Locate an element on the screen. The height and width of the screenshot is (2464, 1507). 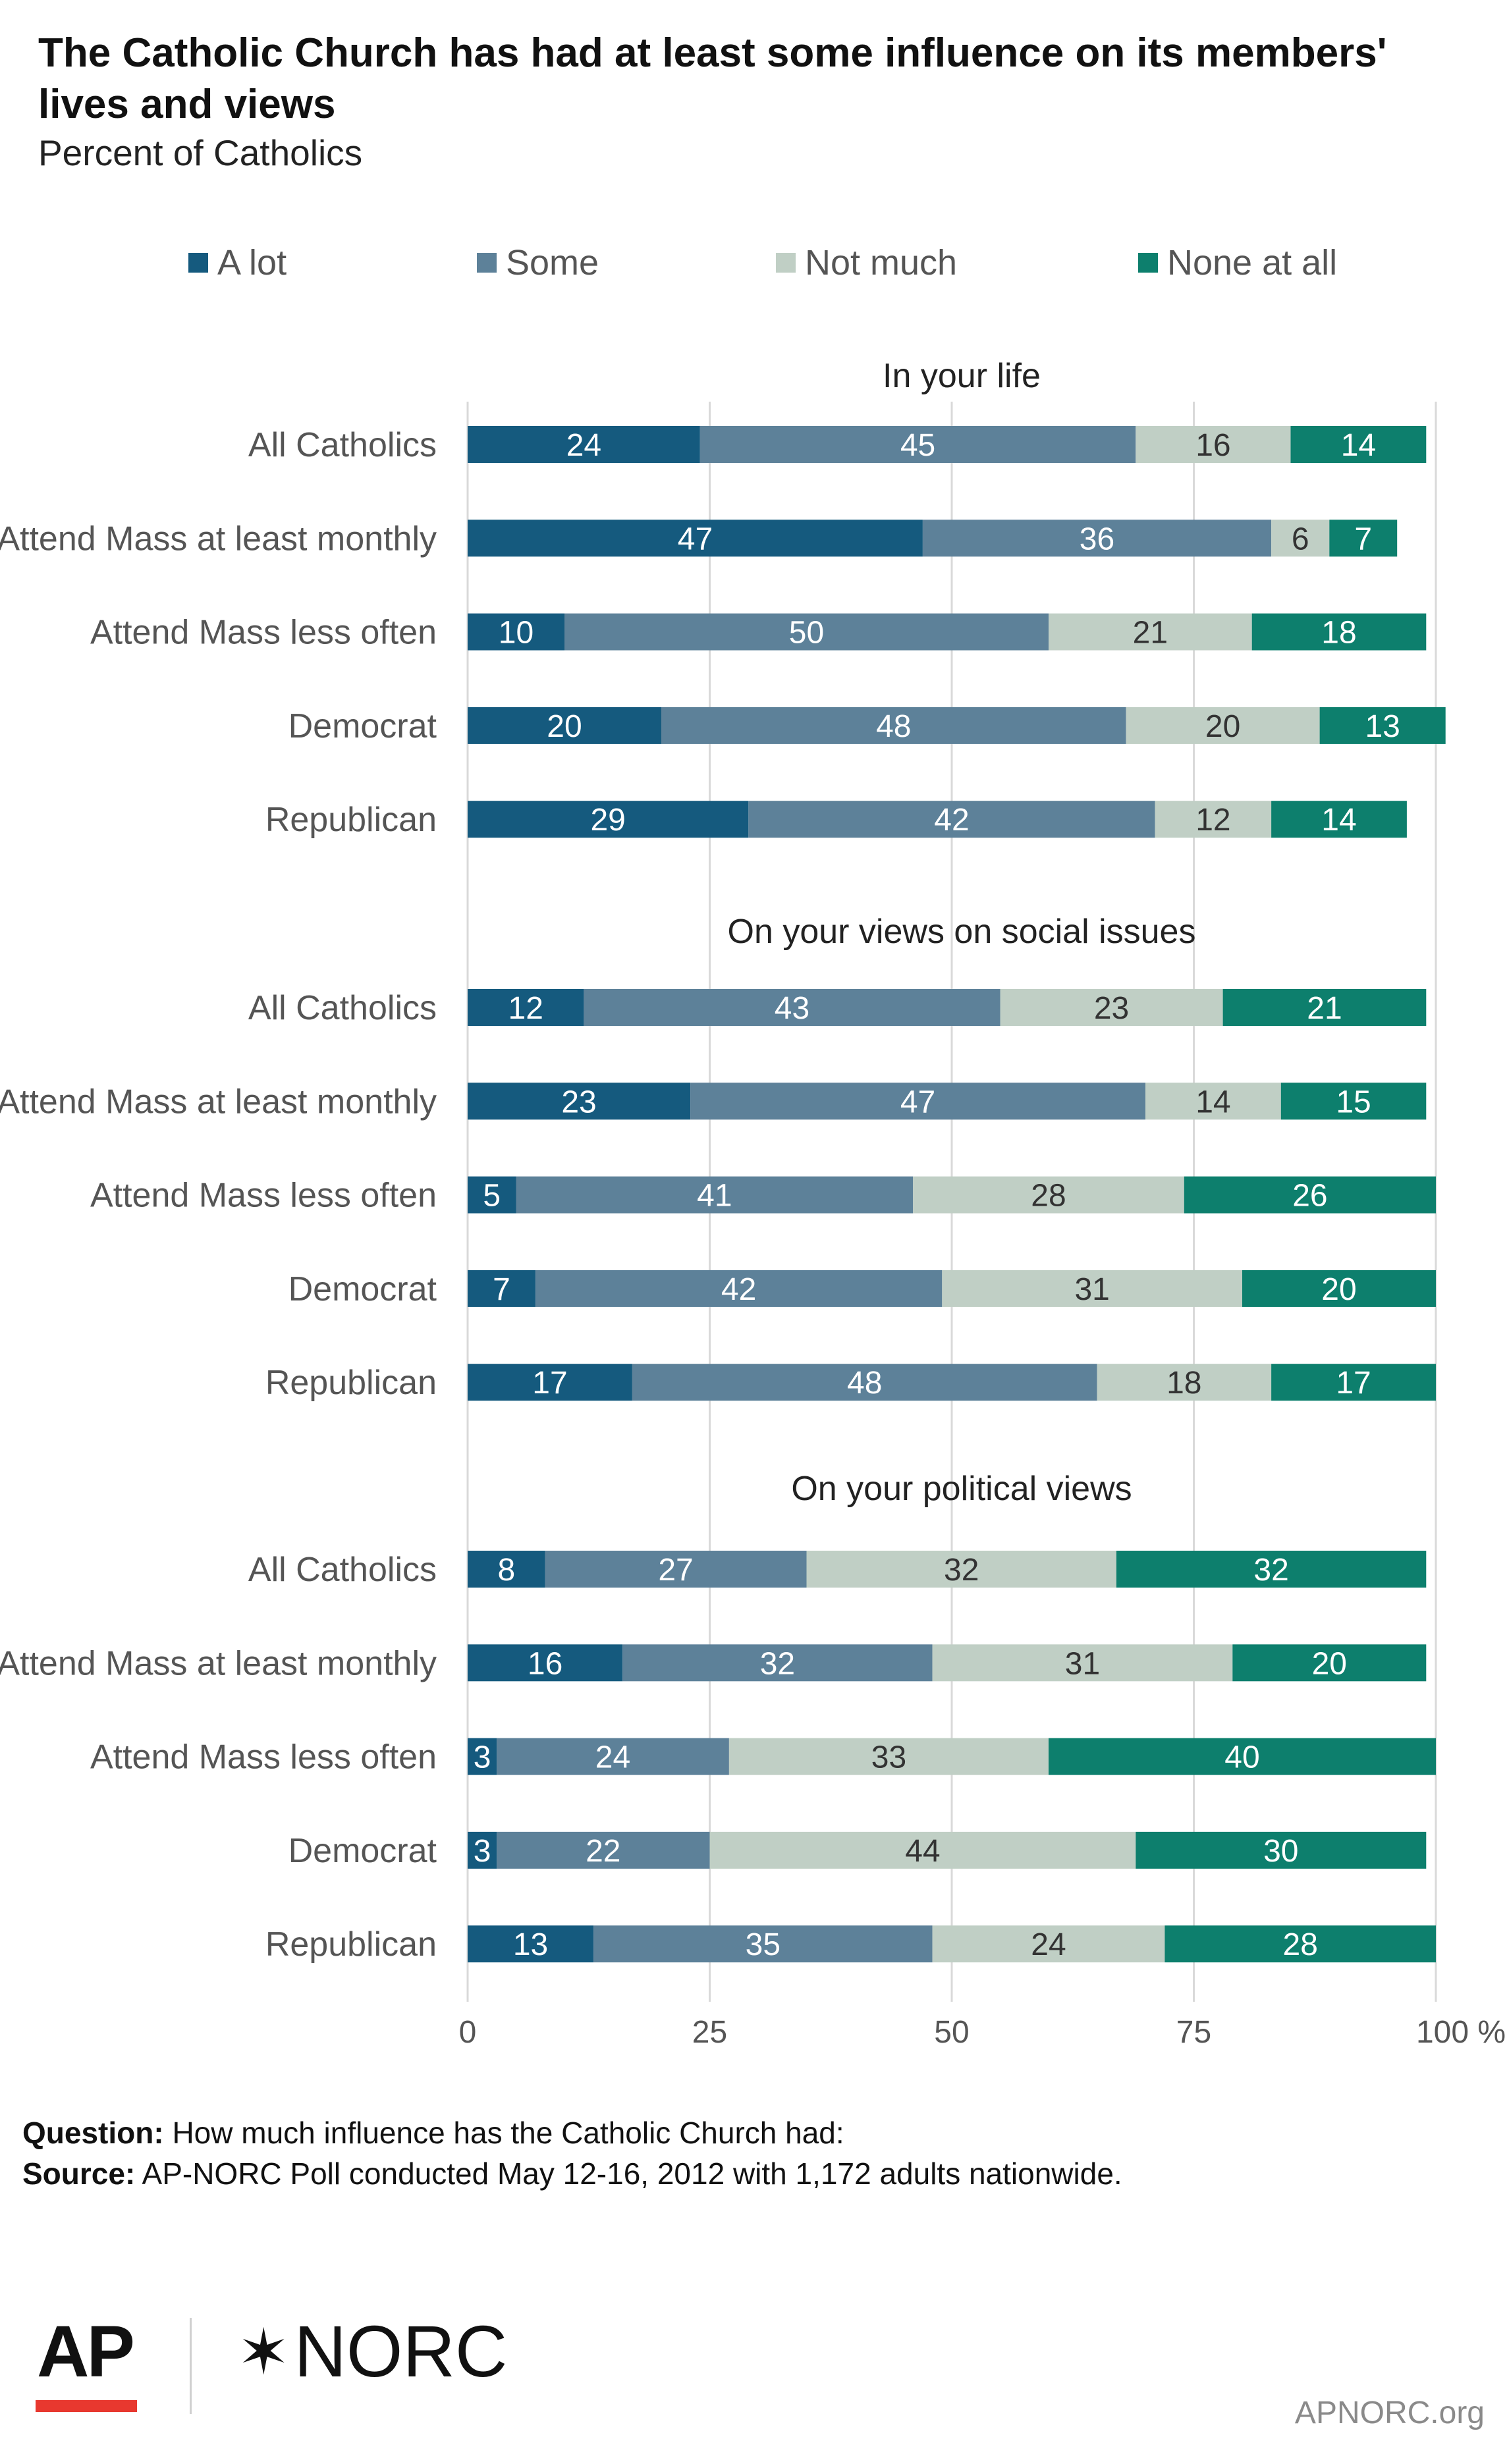
data-label: 6 is located at coordinates (1300, 539).